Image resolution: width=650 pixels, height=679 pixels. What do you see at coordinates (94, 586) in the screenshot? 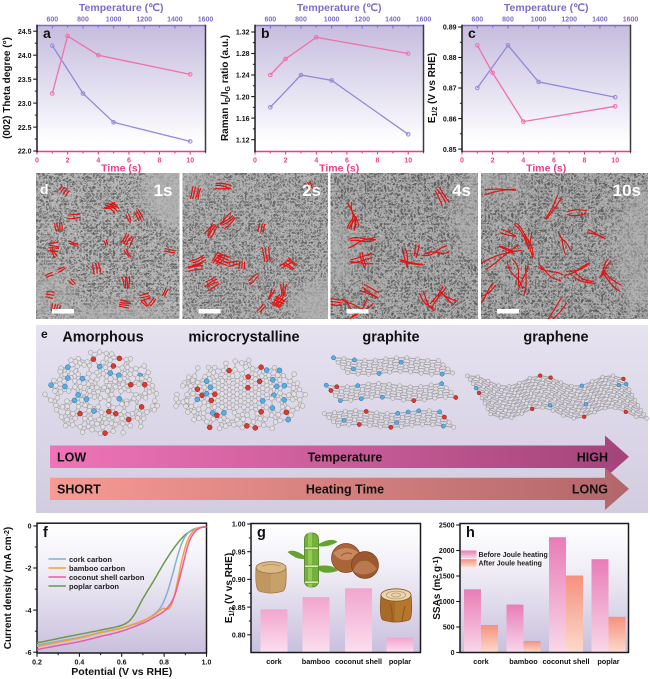
I see `svg-text: poplar carbon` at bounding box center [94, 586].